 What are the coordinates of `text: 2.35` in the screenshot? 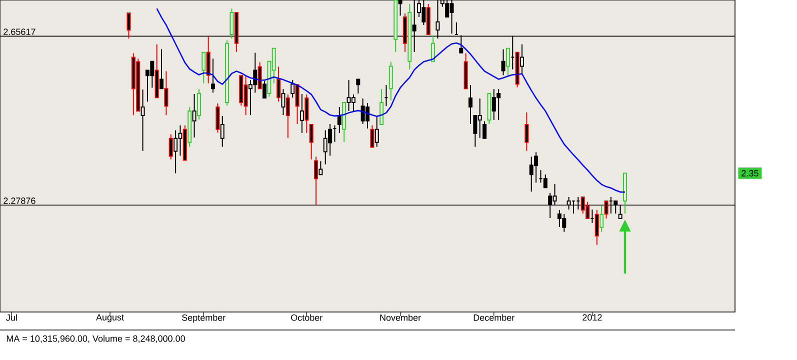 It's located at (750, 173).